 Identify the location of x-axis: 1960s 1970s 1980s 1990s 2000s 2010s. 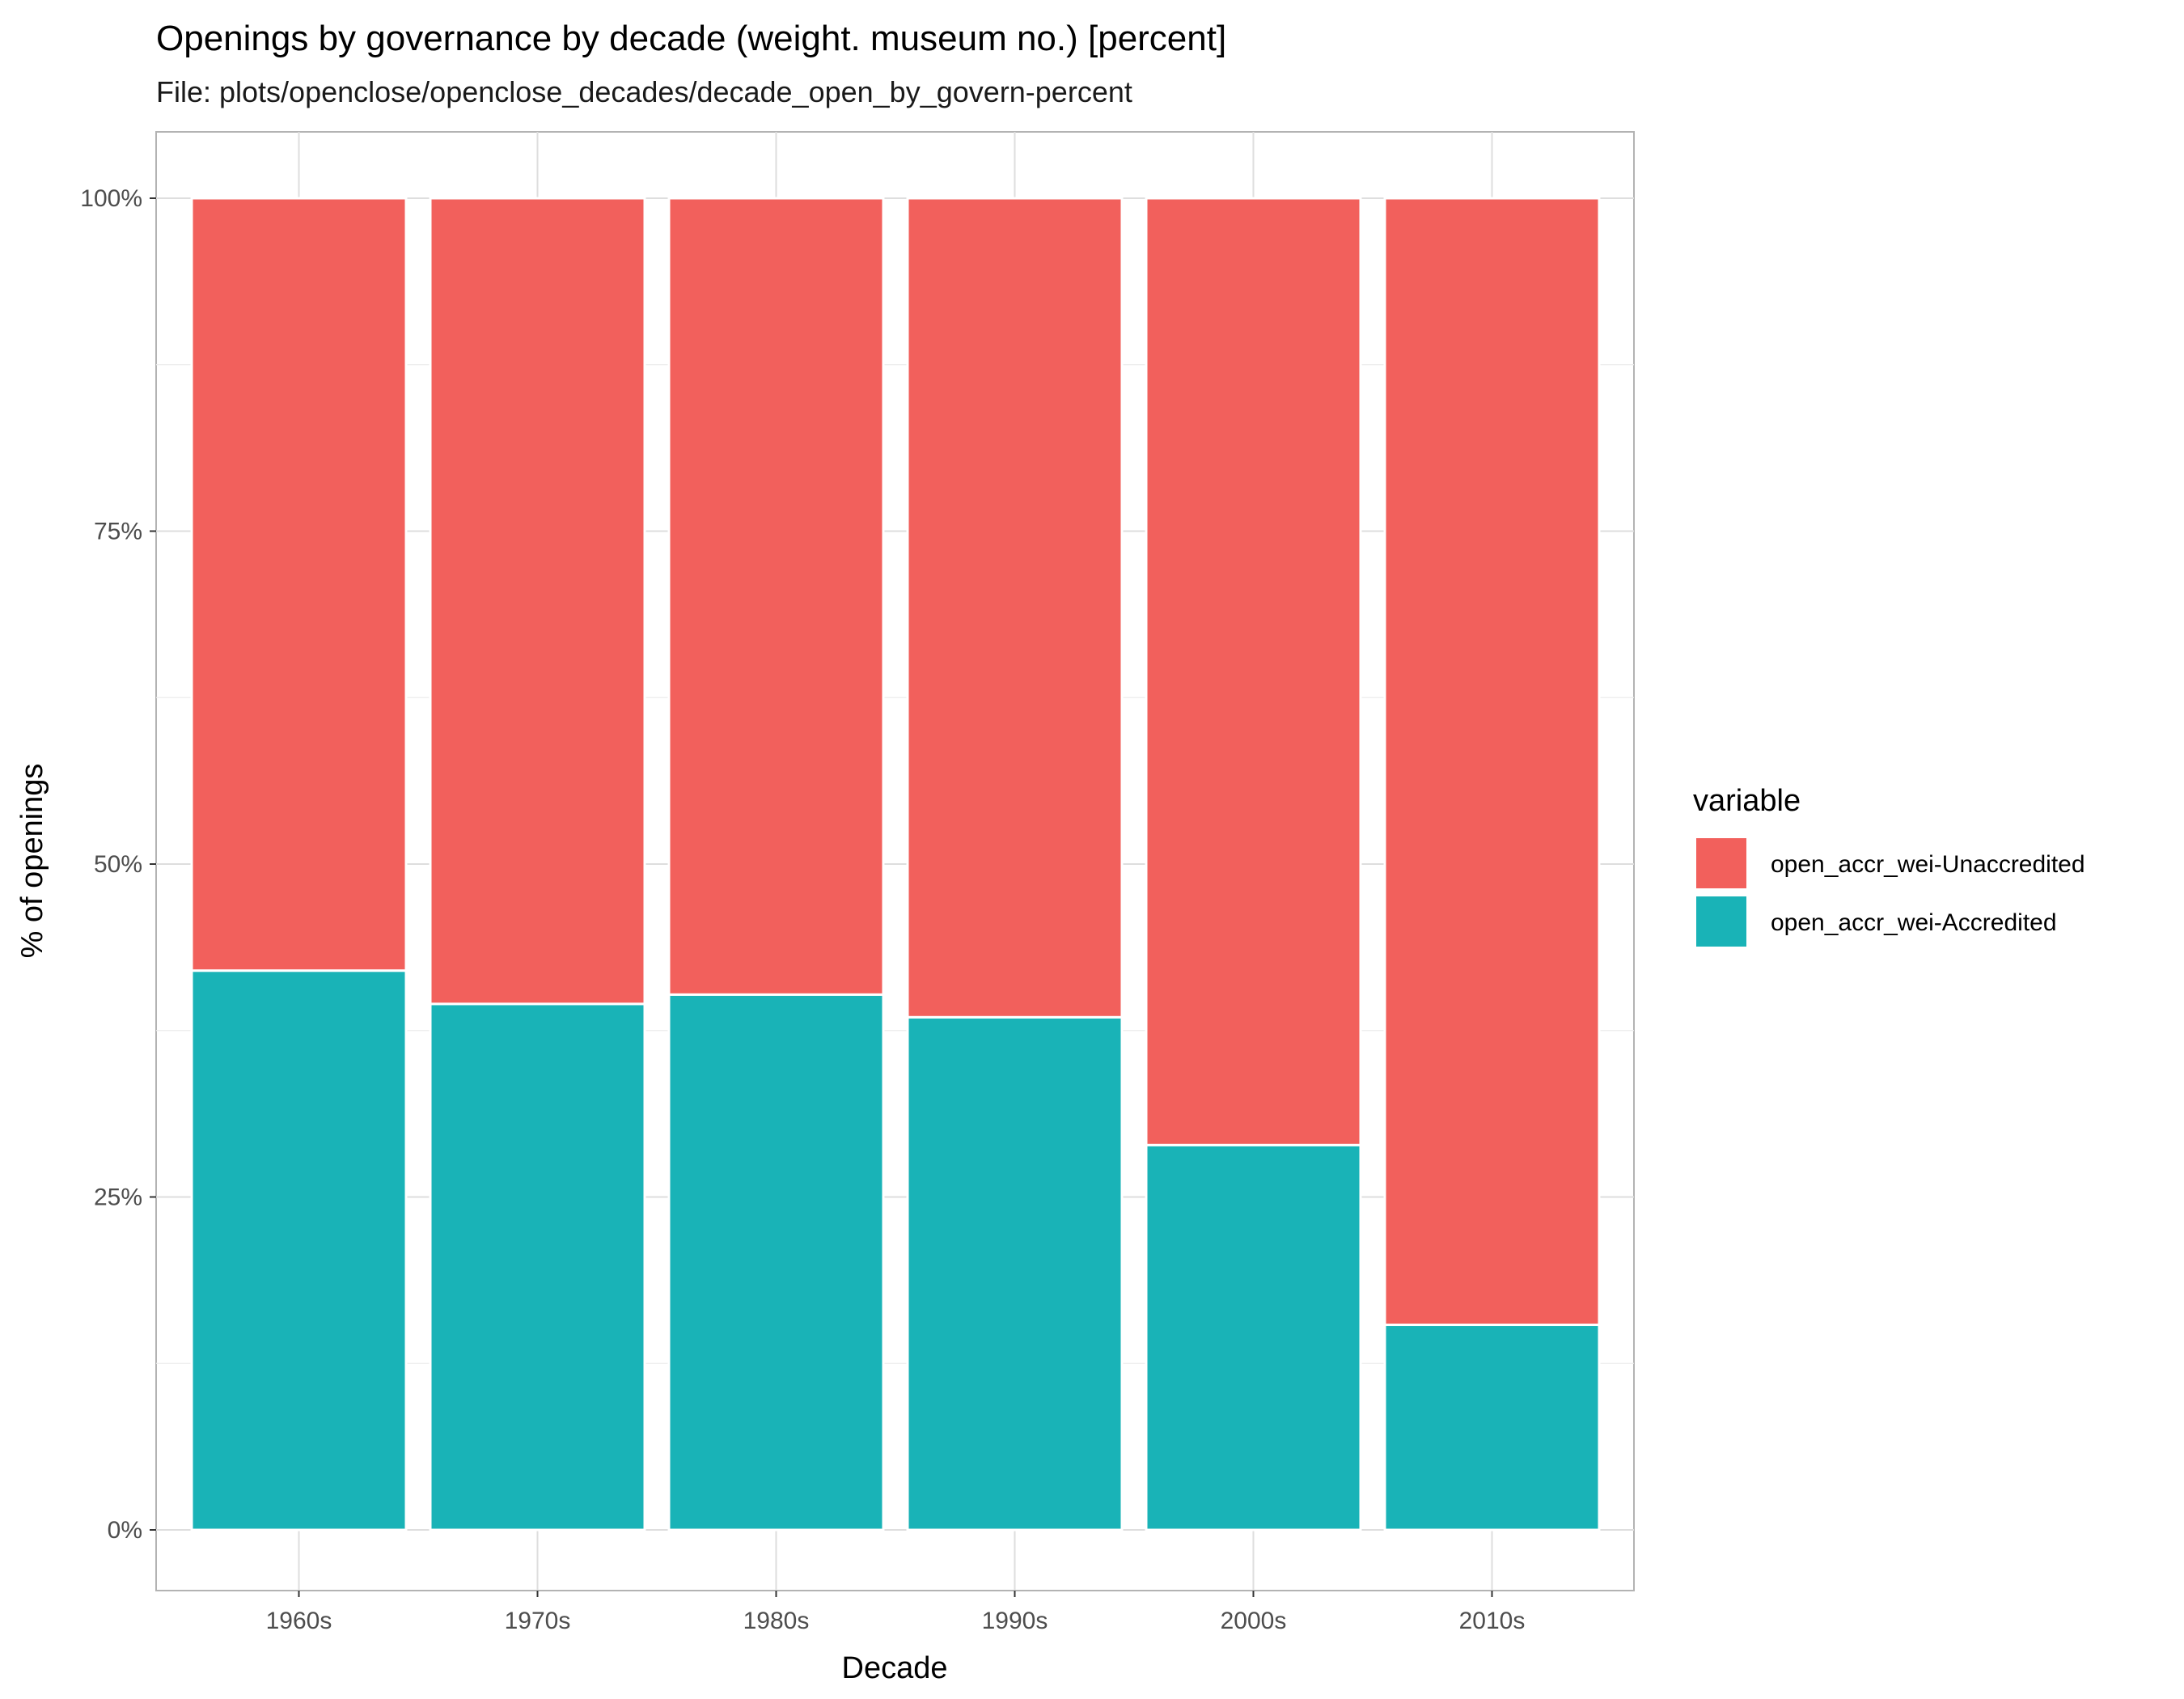
(896, 1612).